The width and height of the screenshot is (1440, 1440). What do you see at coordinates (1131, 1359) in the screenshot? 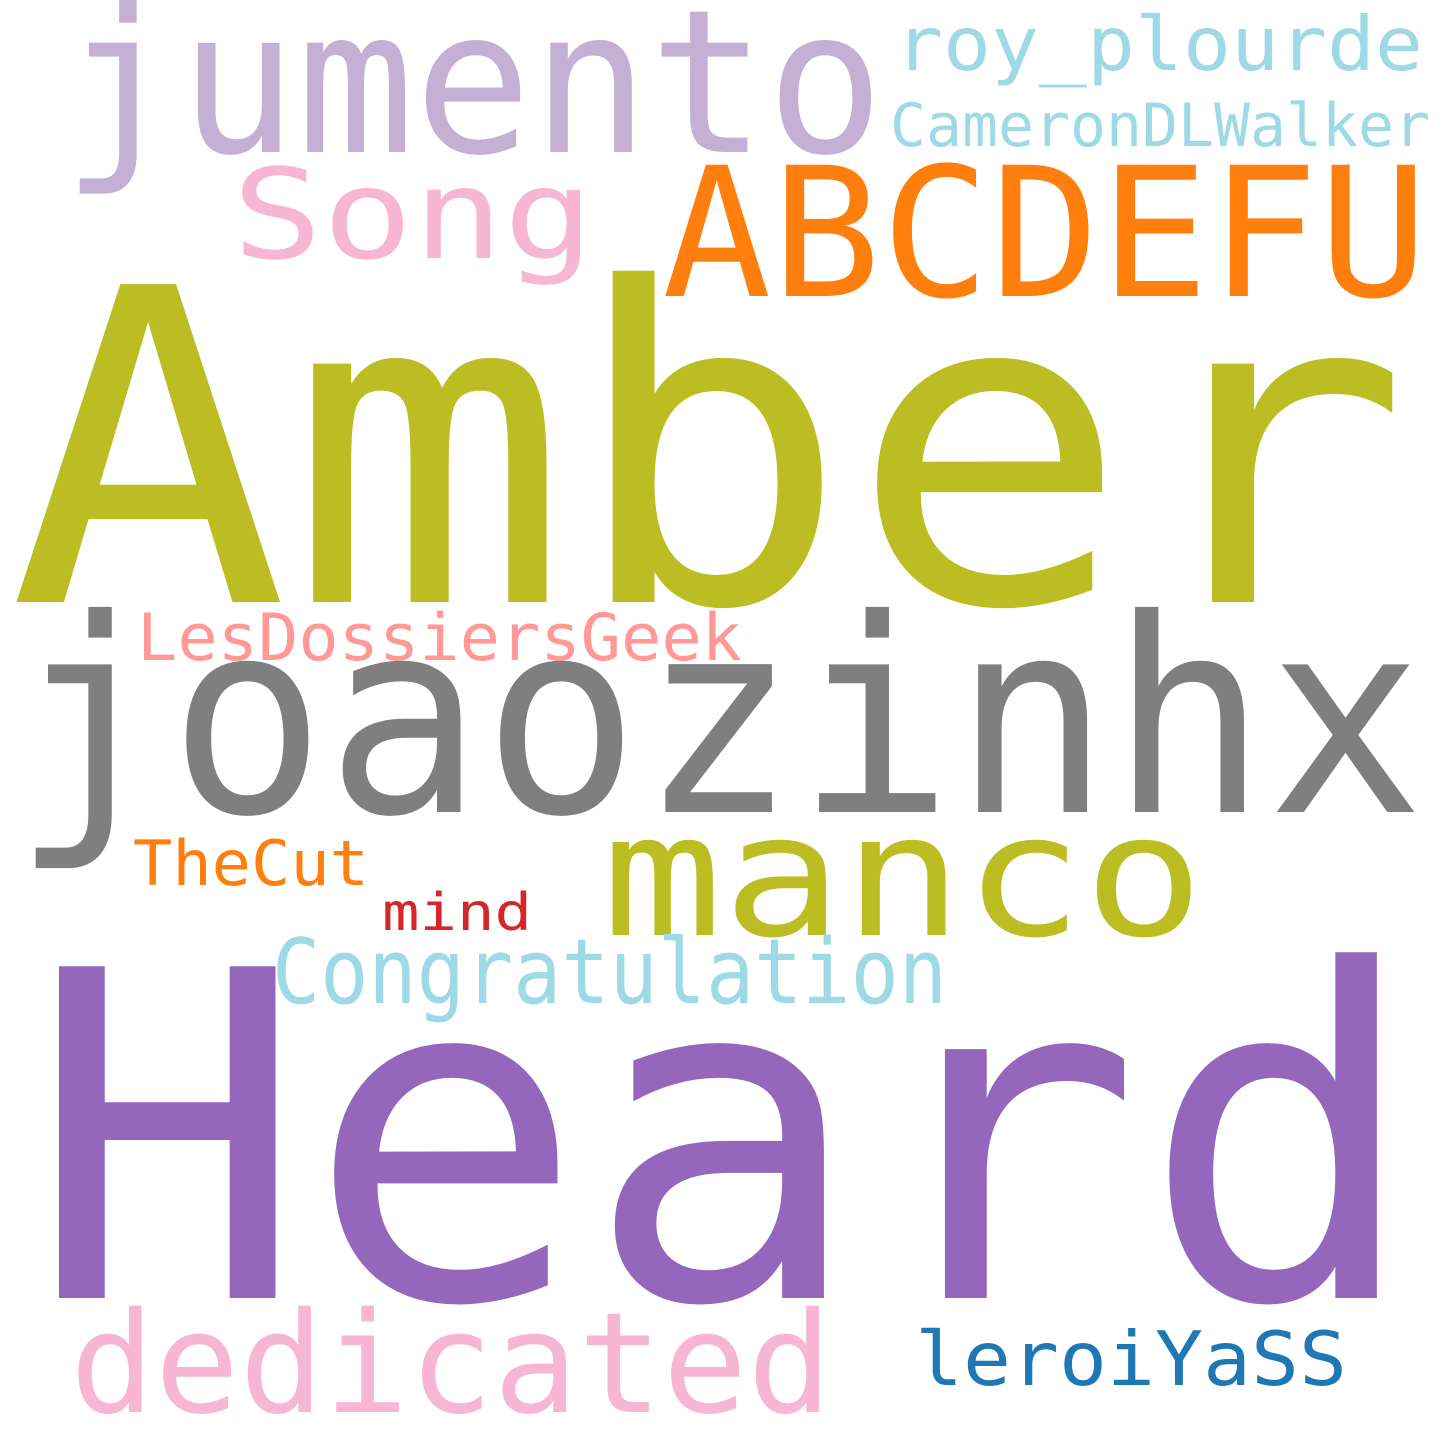
I see `word-leroiyass: leroiYaSS` at bounding box center [1131, 1359].